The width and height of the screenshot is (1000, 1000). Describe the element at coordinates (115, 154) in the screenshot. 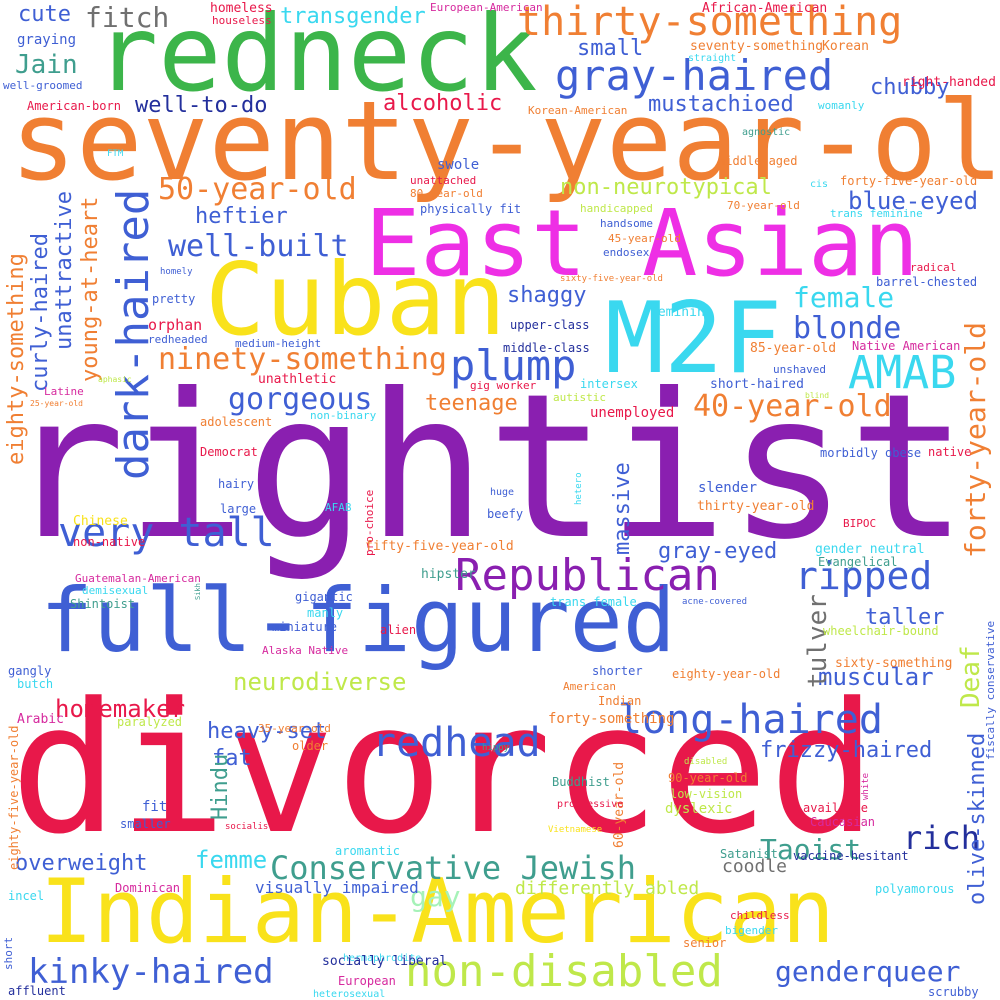

I see `word-ftm: FTM` at that location.